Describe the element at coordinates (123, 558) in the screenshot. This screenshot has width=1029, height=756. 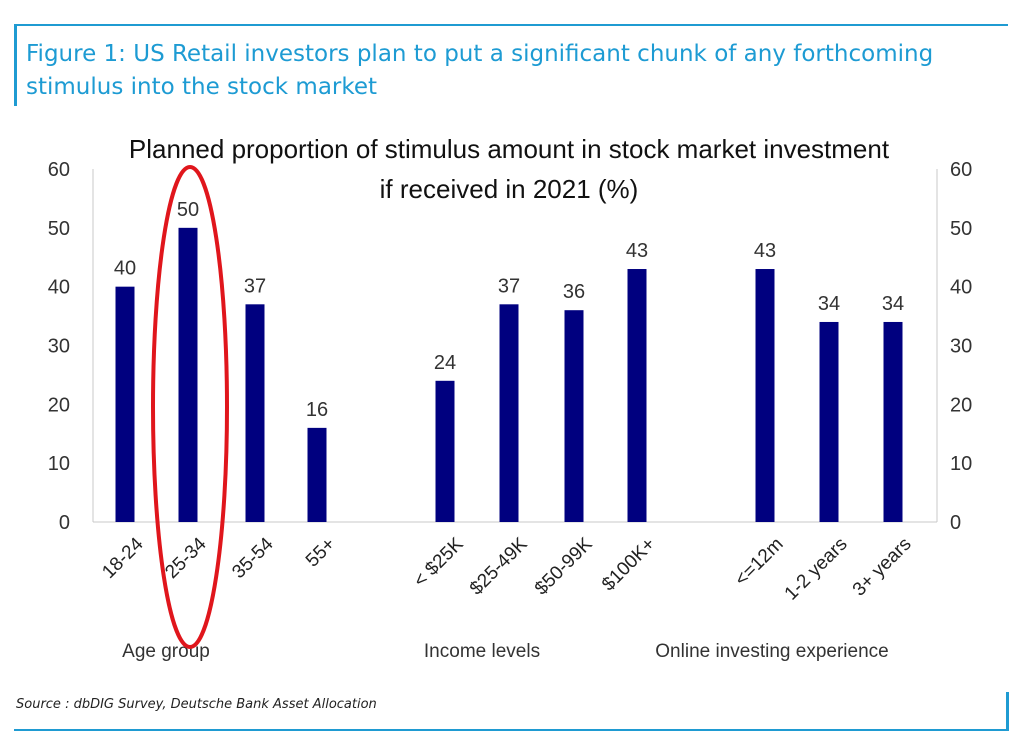
I see `x-category-label: 18-24` at that location.